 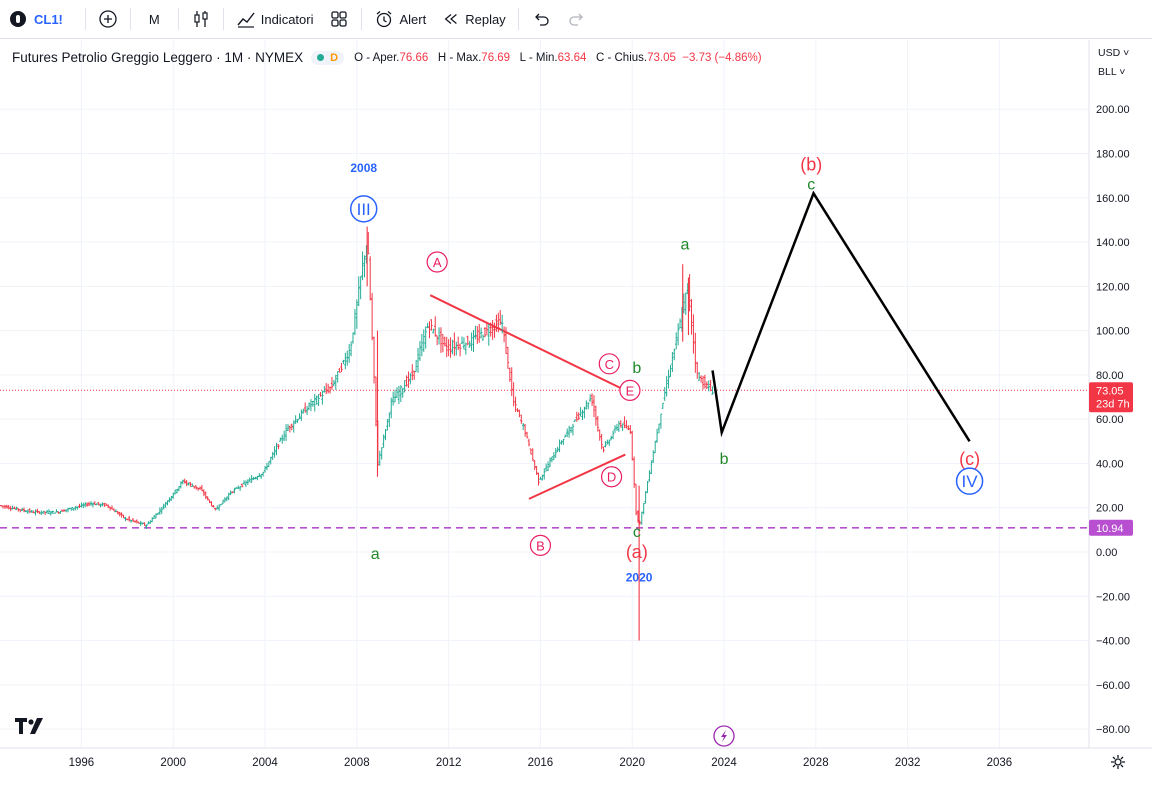 I want to click on status-badge-label: D, so click(x=334, y=57).